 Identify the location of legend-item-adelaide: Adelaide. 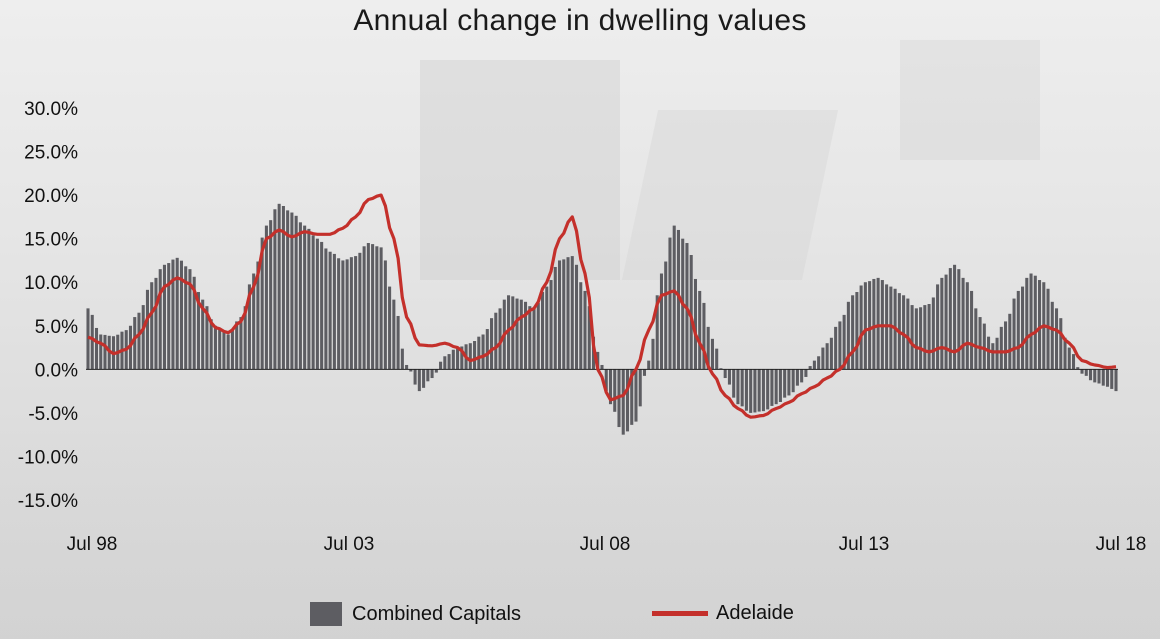
(723, 613).